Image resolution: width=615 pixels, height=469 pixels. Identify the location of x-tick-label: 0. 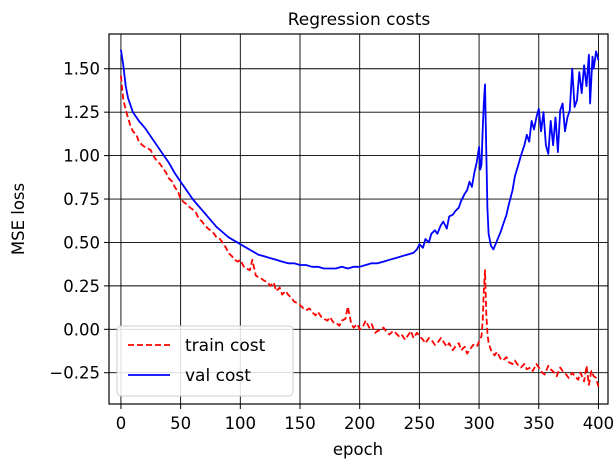
(121, 423).